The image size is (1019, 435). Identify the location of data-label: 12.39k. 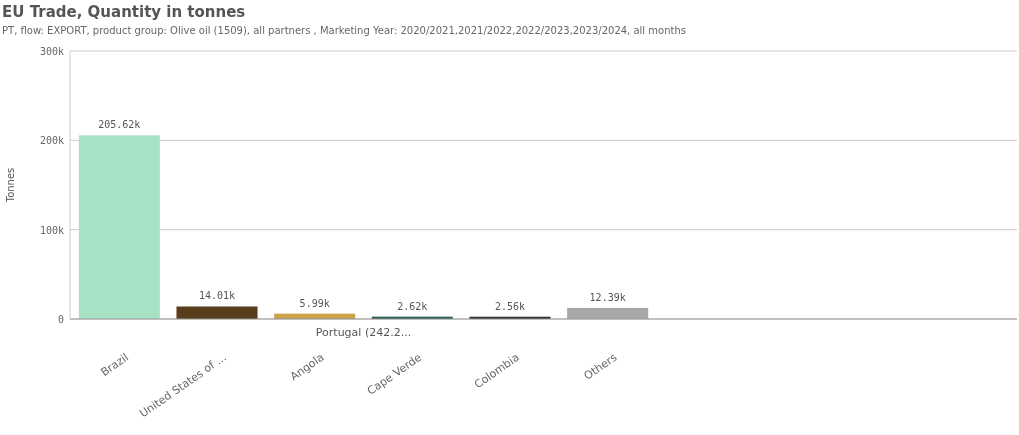
(607, 297).